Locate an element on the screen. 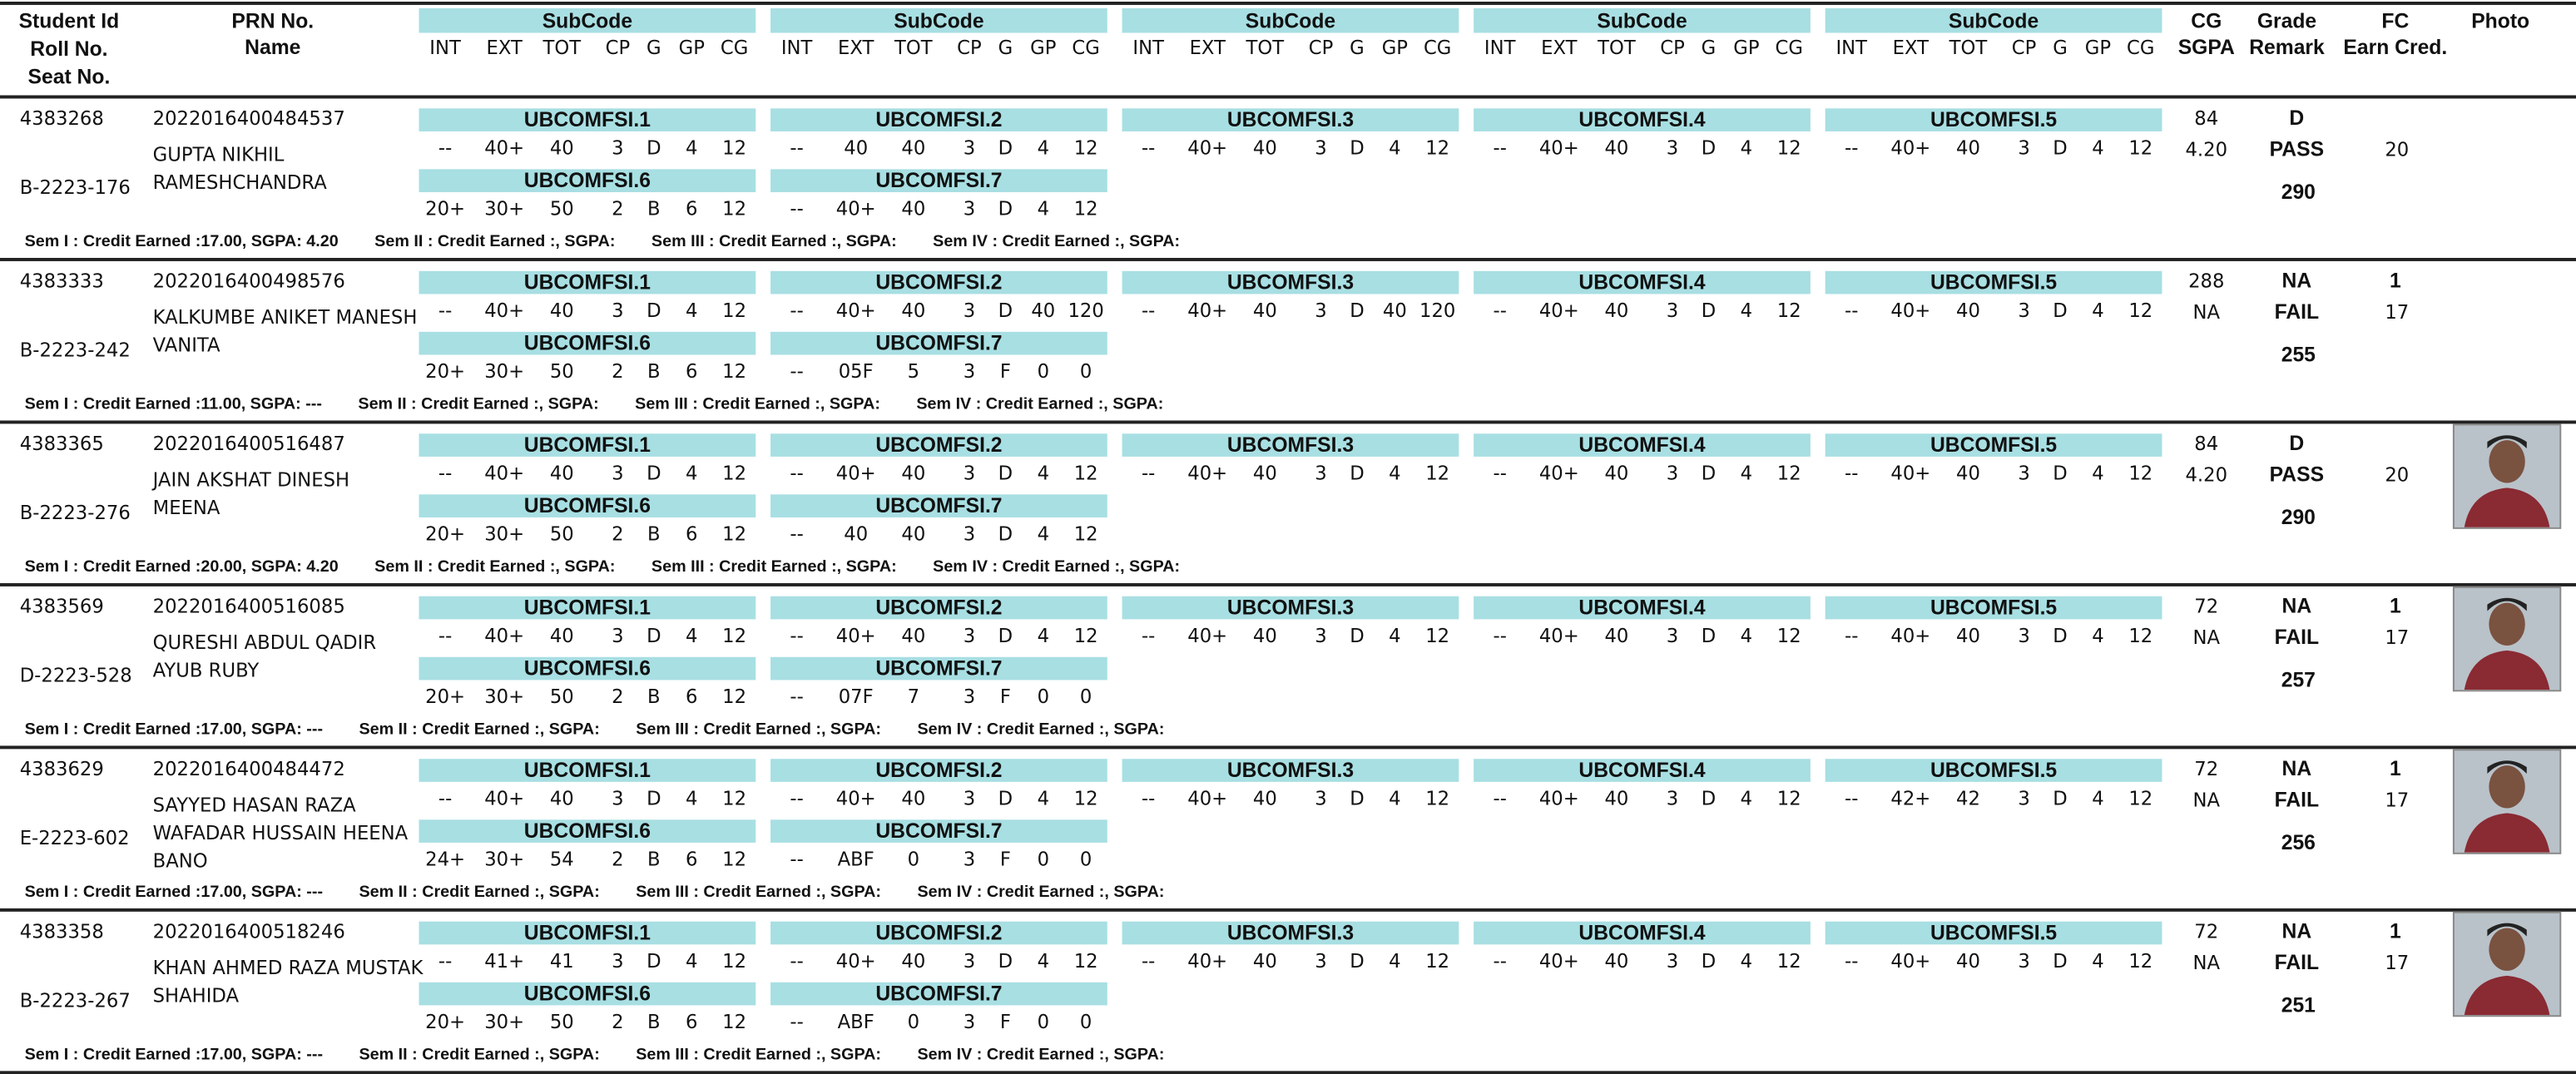 This screenshot has width=2576, height=1074. subject-code: UBCOMFSI.3 is located at coordinates (1290, 282).